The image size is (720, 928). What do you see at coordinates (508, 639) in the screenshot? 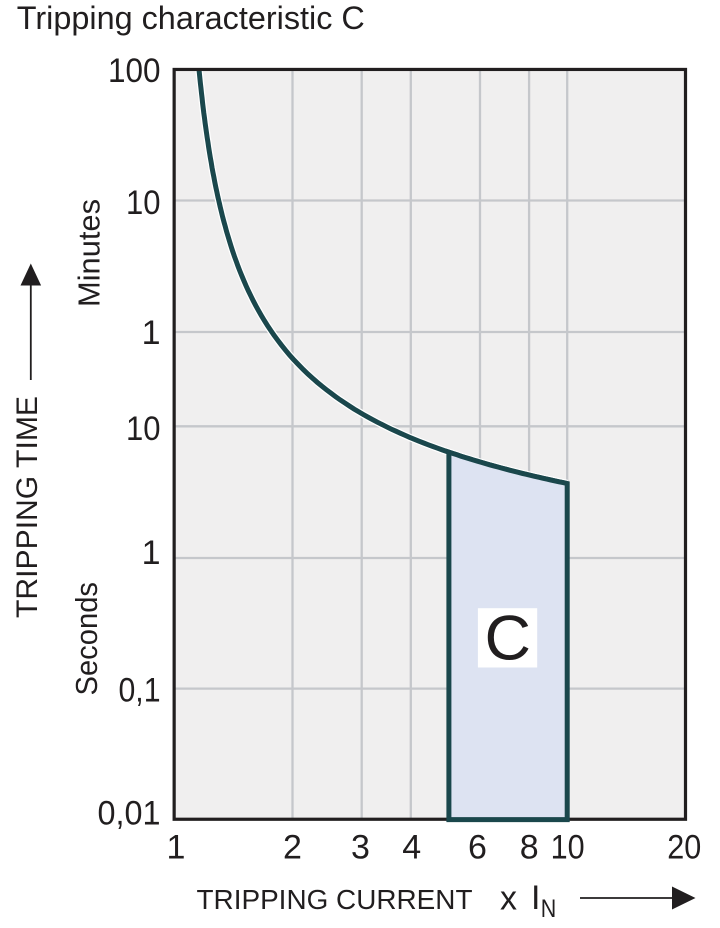
I see `svg-text: C` at bounding box center [508, 639].